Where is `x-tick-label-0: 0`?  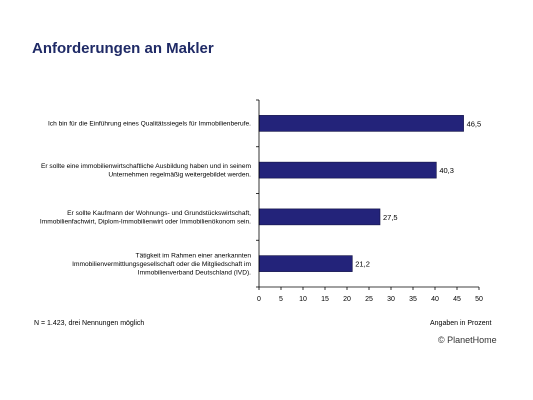
x-tick-label-0: 0 is located at coordinates (259, 299).